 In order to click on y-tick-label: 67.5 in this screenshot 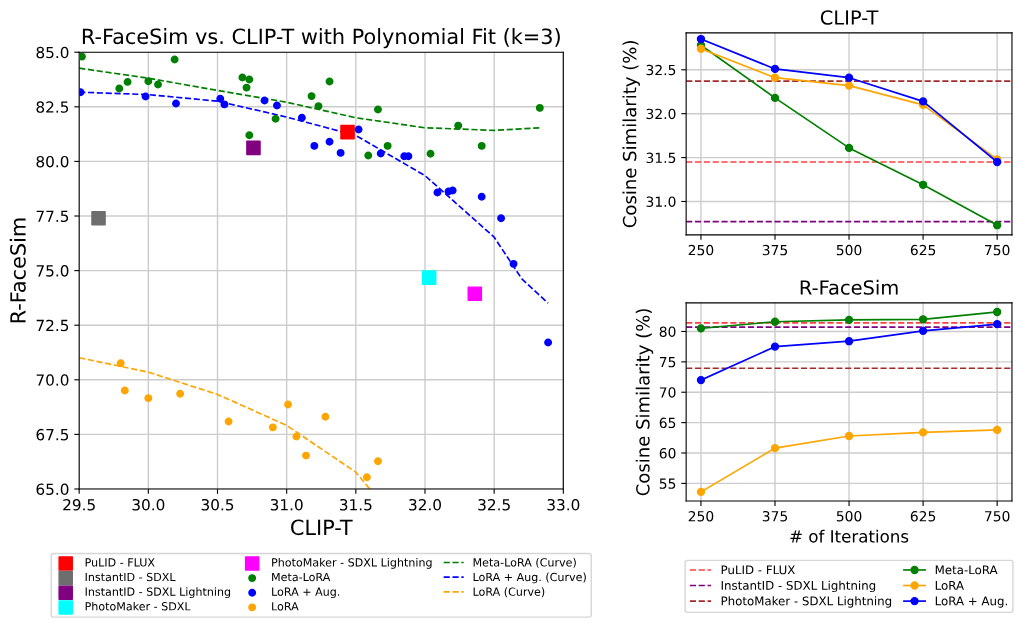, I will do `click(52, 434)`.